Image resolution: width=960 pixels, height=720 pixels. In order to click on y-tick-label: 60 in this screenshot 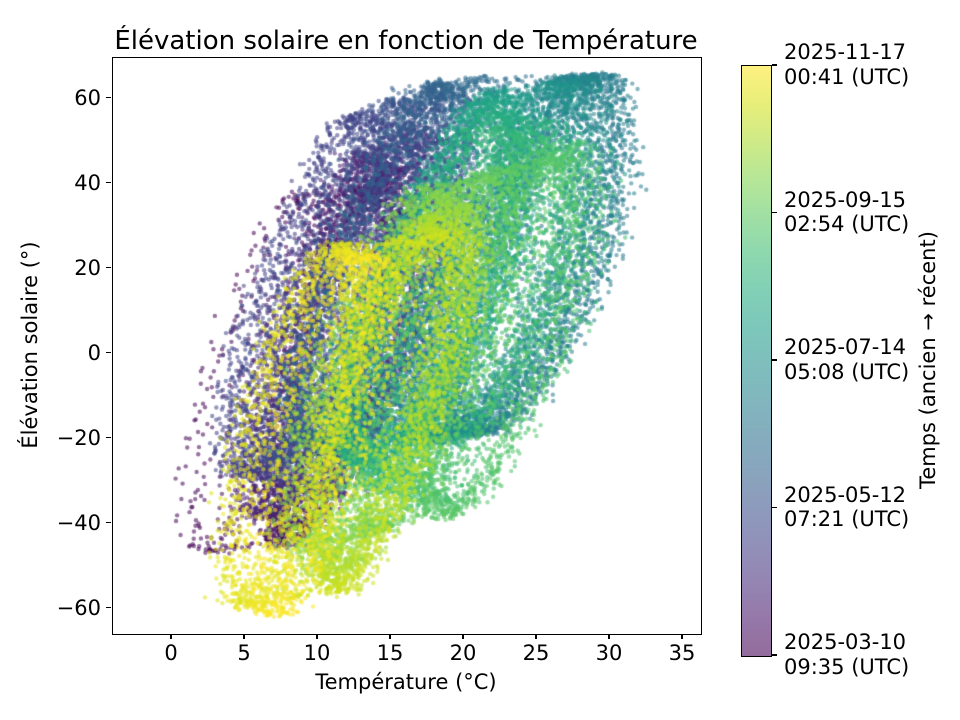, I will do `click(87, 97)`.